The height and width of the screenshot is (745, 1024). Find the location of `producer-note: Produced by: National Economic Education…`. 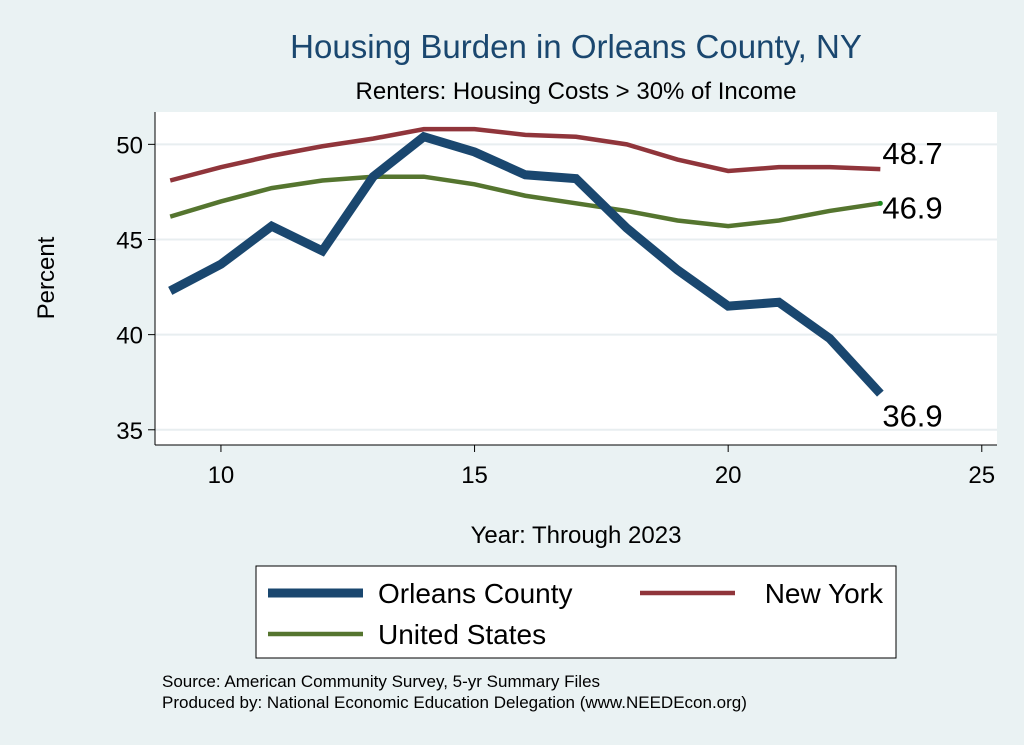

producer-note: Produced by: National Economic Education… is located at coordinates (454, 702).